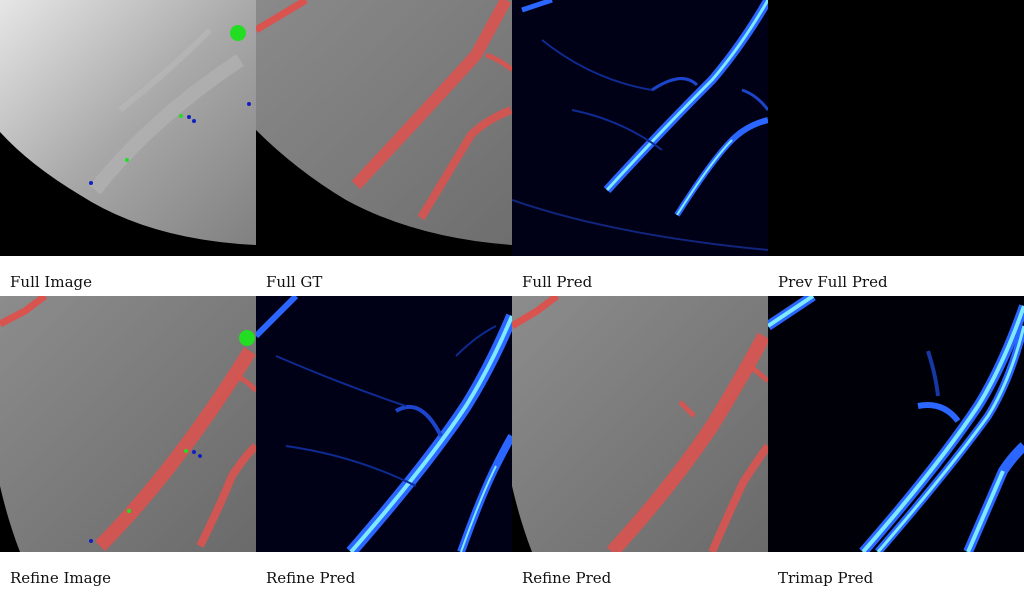  I want to click on trimap-pred-picture, so click(896, 424).